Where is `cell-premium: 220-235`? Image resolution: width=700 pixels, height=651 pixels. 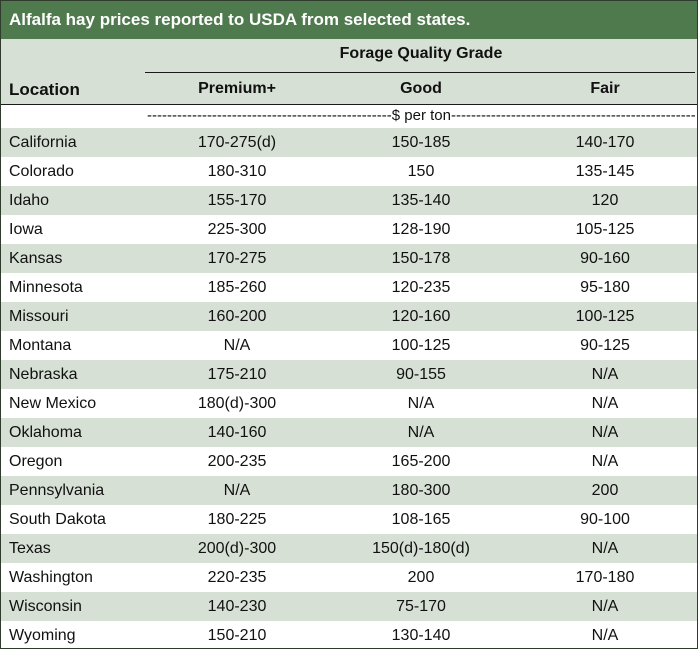 cell-premium: 220-235 is located at coordinates (237, 577).